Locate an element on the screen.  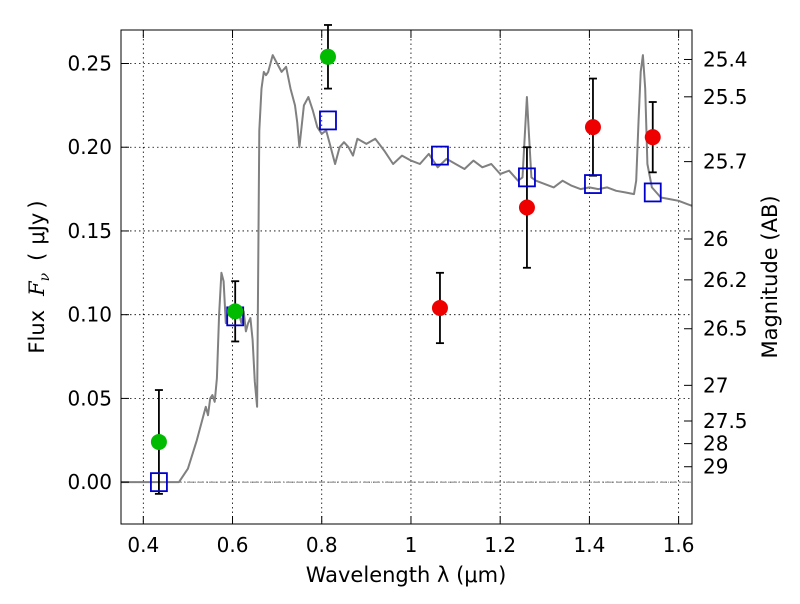
magnitude-tick-label: 26.2 is located at coordinates (725, 280).